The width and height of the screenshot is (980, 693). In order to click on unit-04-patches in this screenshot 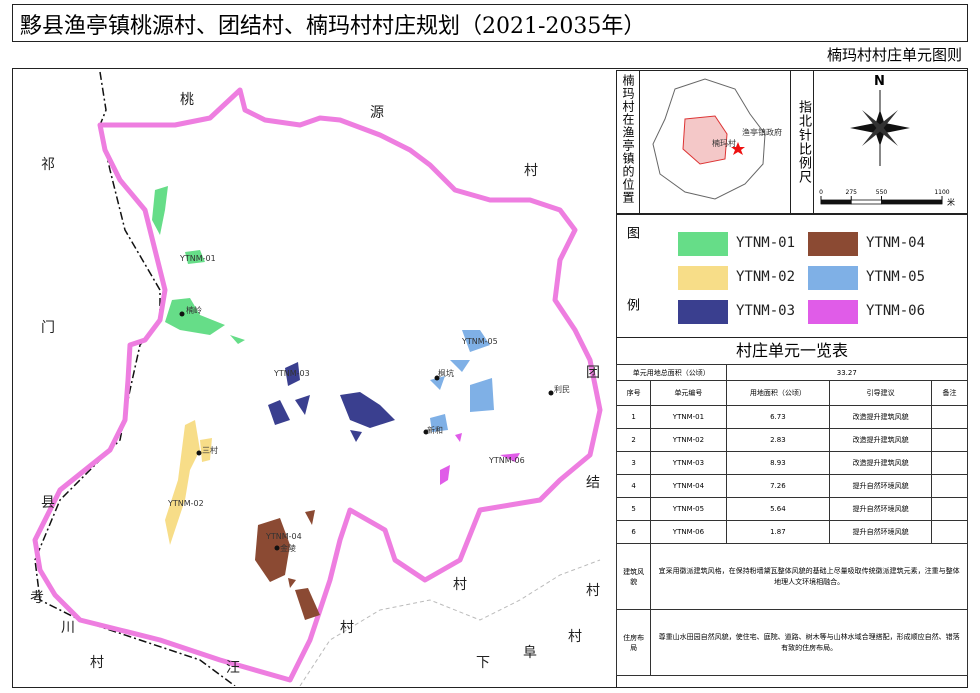, I will do `click(287, 565)`.